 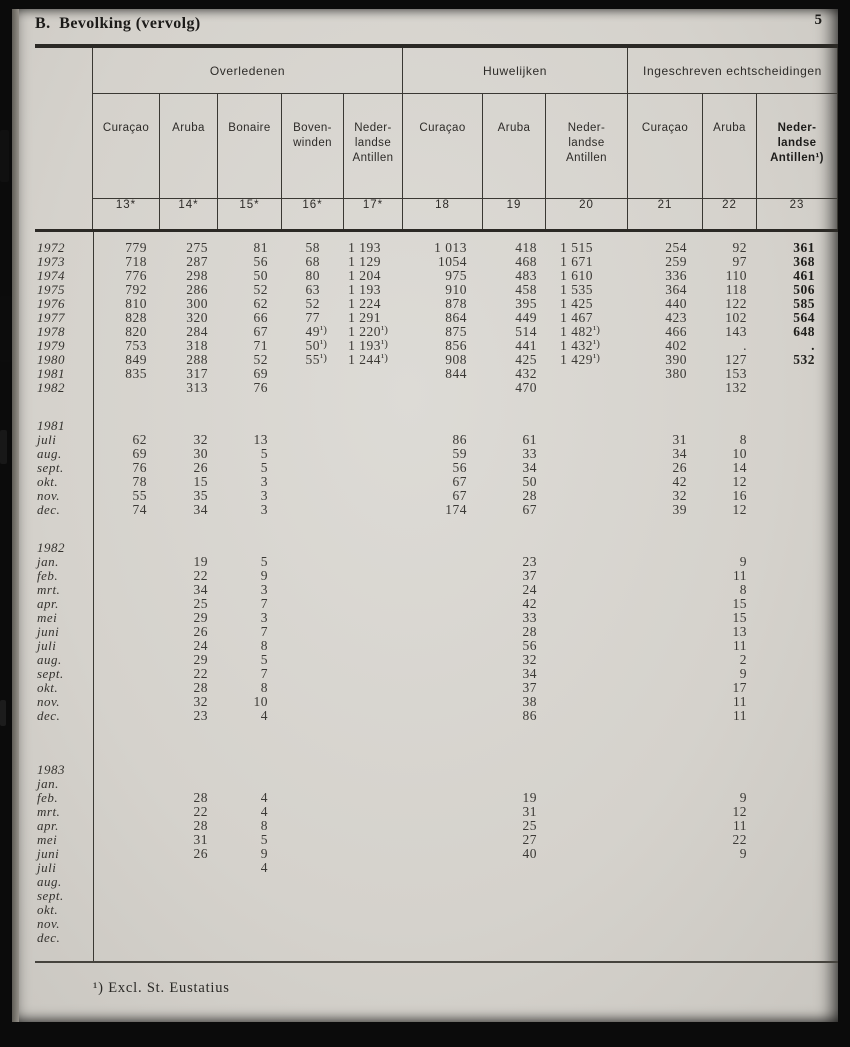 What do you see at coordinates (260, 373) in the screenshot?
I see `cell-col15: 69` at bounding box center [260, 373].